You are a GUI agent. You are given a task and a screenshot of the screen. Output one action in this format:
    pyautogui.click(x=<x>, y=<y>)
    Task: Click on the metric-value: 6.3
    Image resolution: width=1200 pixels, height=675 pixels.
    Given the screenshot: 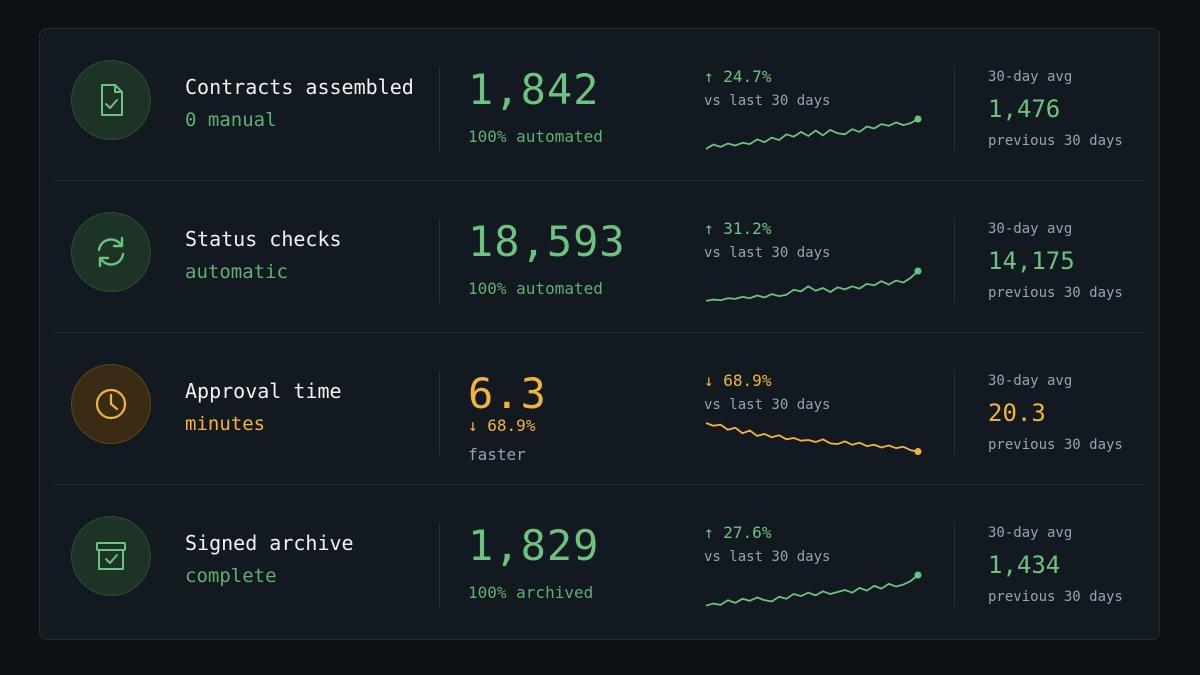 What is the action you would take?
    pyautogui.click(x=507, y=393)
    